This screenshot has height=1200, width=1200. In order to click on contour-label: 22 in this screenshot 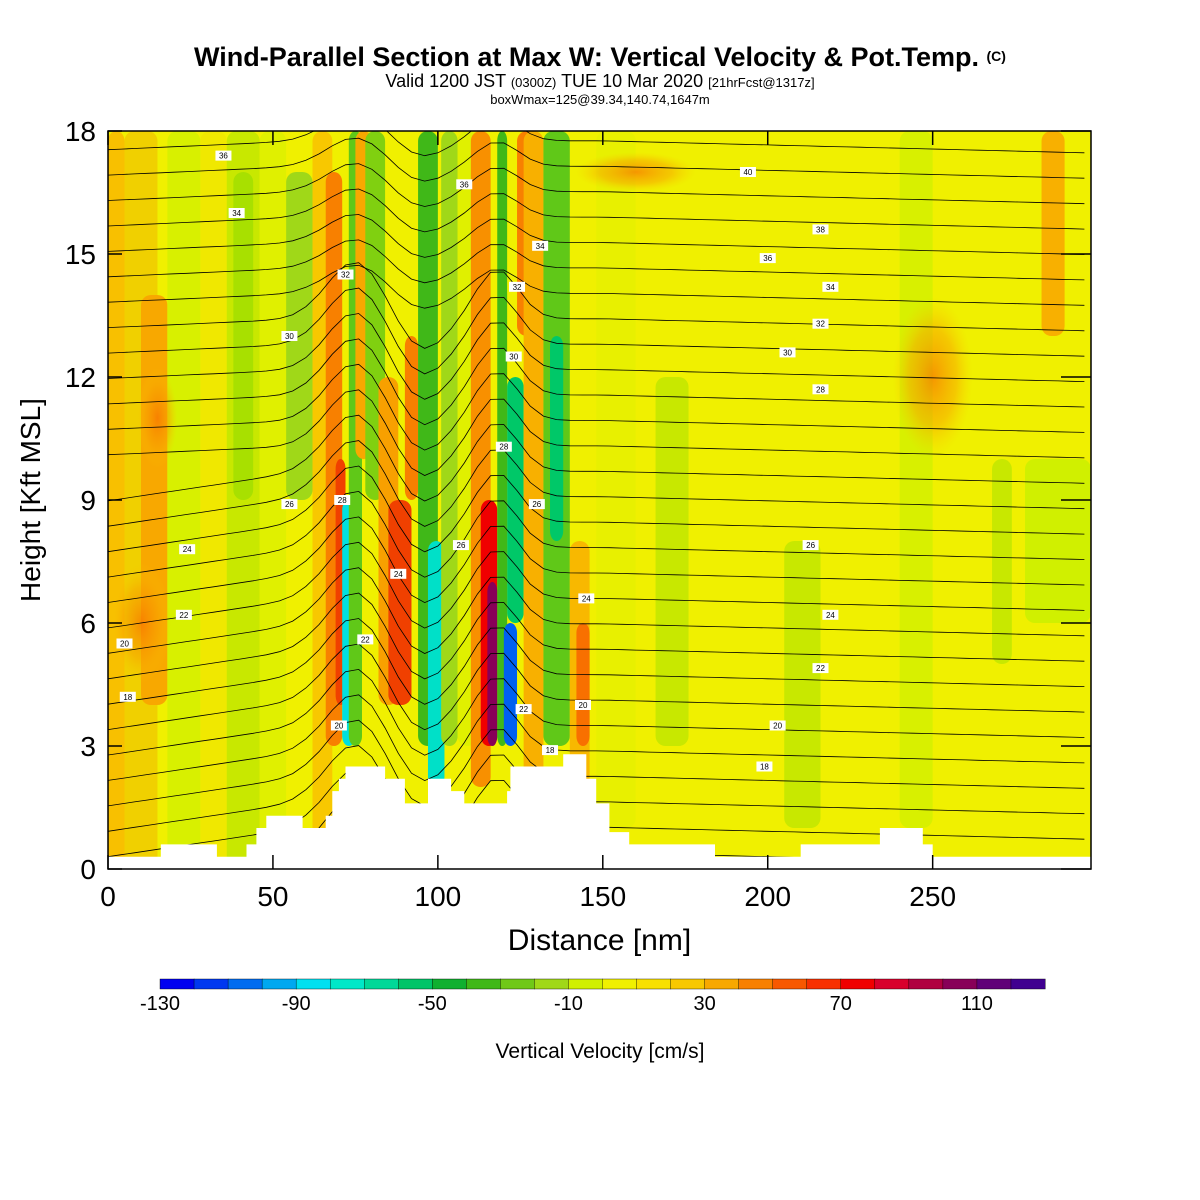, I will do `click(523, 709)`.